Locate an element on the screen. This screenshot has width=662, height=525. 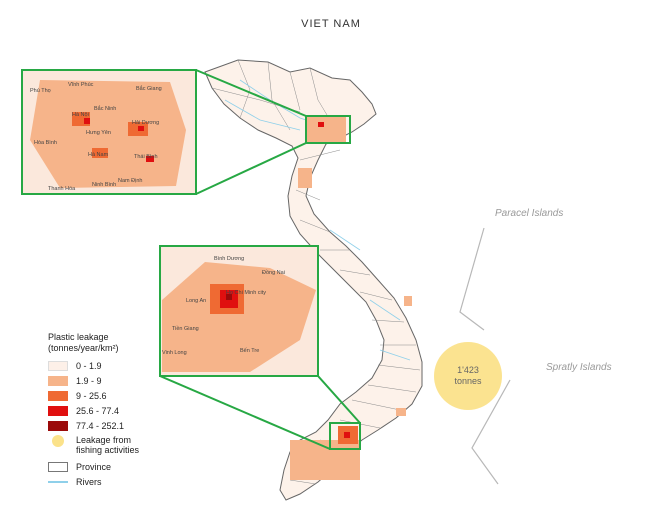
inset-north-label: Bắc Giang is located at coordinates (149, 89).